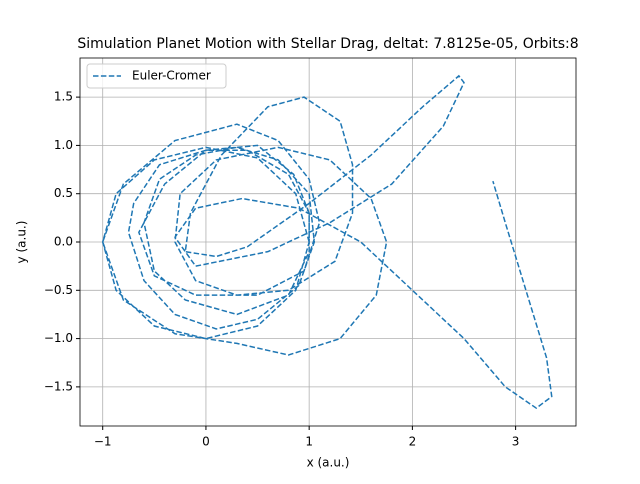 Image resolution: width=640 pixels, height=484 pixels. I want to click on y-tick-label: −1.5, so click(58, 386).